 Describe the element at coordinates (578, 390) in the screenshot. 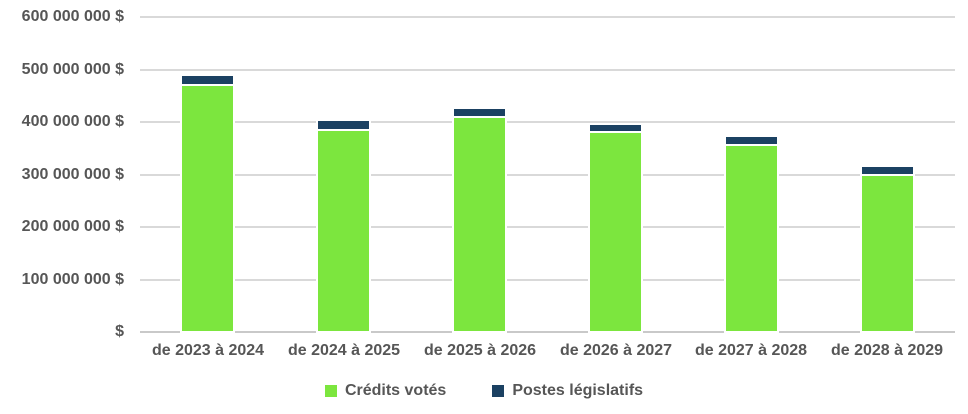

I see `legend-label: Postes législatifs` at that location.